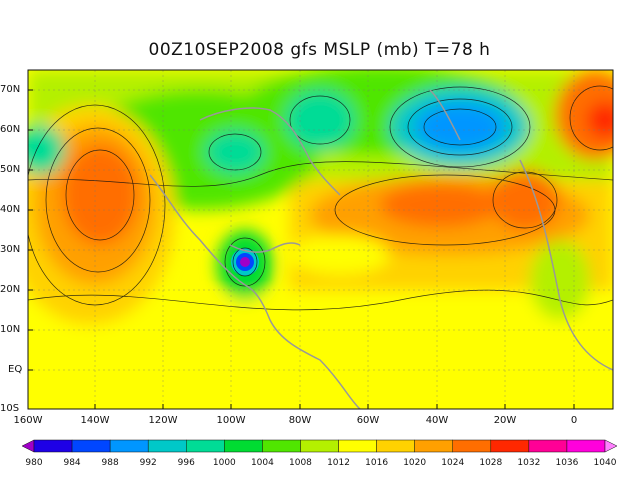  Describe the element at coordinates (567, 463) in the screenshot. I see `colorbar-label: 1036` at that location.